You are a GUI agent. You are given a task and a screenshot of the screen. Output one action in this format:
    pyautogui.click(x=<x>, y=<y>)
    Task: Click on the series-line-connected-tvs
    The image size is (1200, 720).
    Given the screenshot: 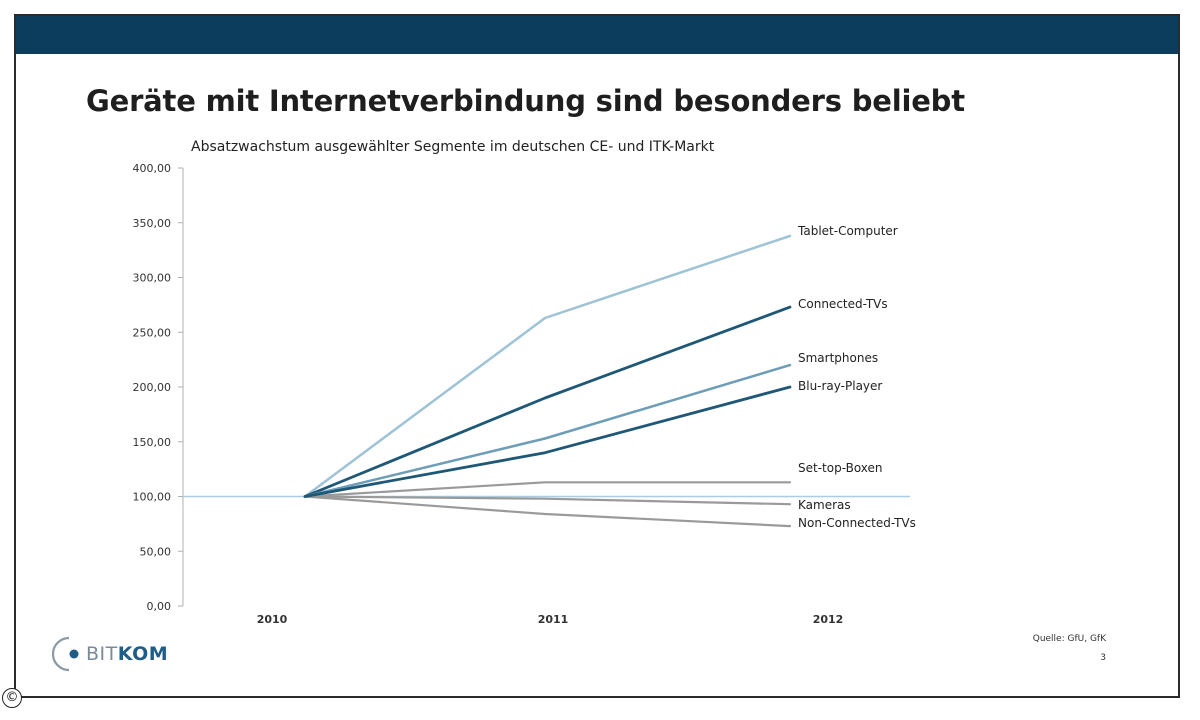 What is the action you would take?
    pyautogui.click(x=547, y=401)
    